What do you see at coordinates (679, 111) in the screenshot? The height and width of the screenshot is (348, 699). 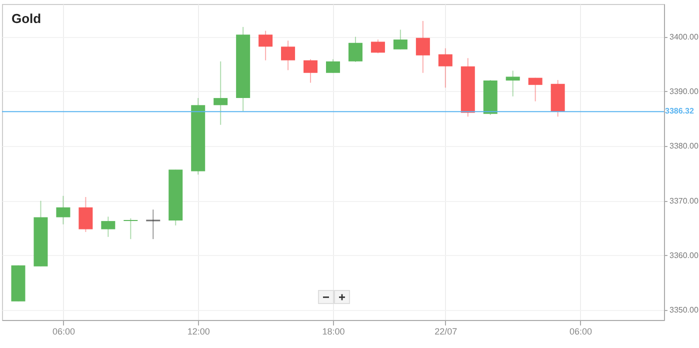 I see `ref-line-label: 3386.32` at bounding box center [679, 111].